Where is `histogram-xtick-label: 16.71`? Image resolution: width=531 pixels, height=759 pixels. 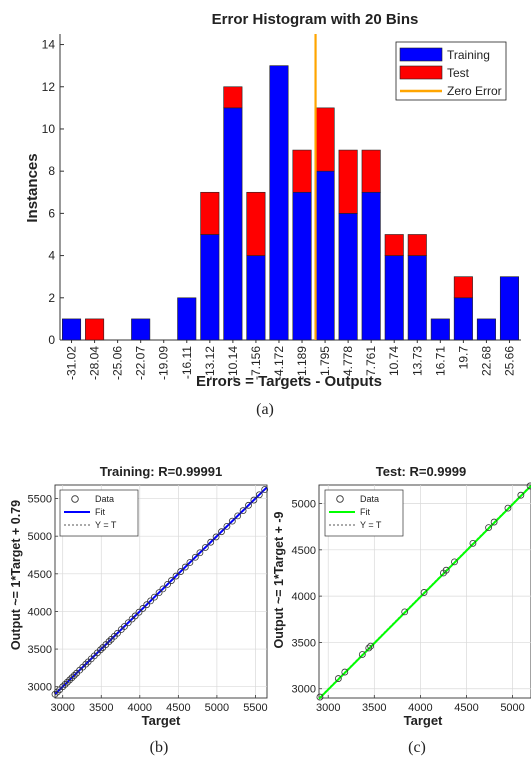
histogram-xtick-label: 16.71 is located at coordinates (440, 361).